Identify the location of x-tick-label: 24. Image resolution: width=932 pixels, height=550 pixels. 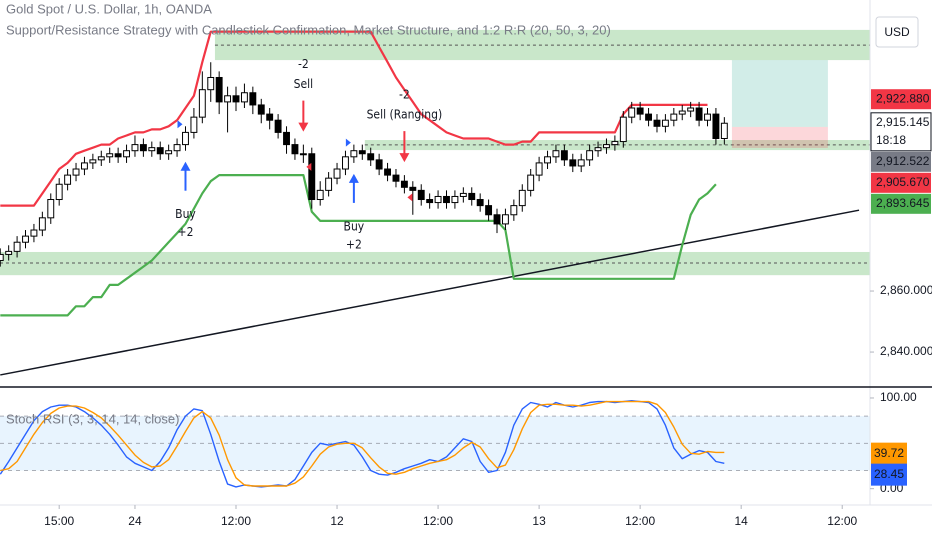
(135, 521).